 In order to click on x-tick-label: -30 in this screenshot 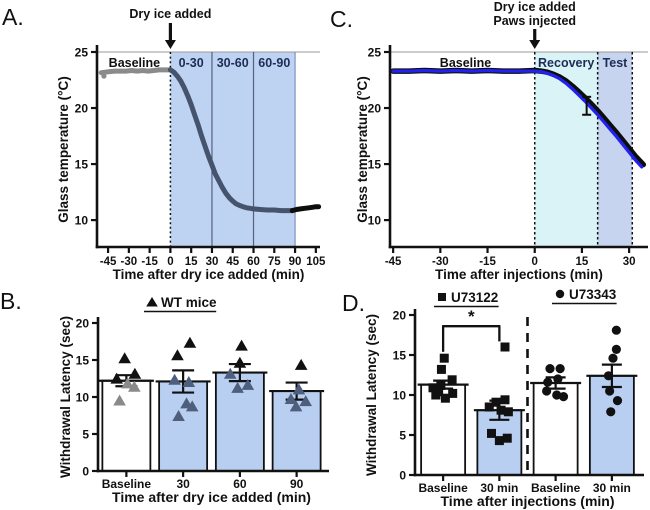, I will do `click(440, 262)`.